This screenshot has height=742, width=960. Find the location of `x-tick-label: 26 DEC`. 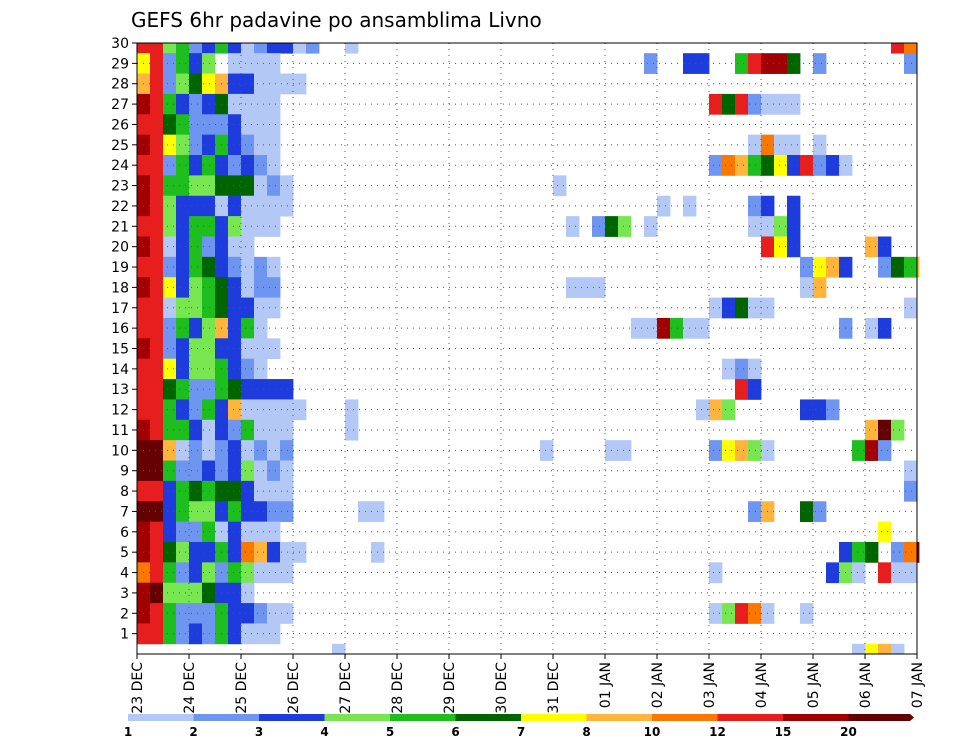

x-tick-label: 26 DEC is located at coordinates (294, 688).